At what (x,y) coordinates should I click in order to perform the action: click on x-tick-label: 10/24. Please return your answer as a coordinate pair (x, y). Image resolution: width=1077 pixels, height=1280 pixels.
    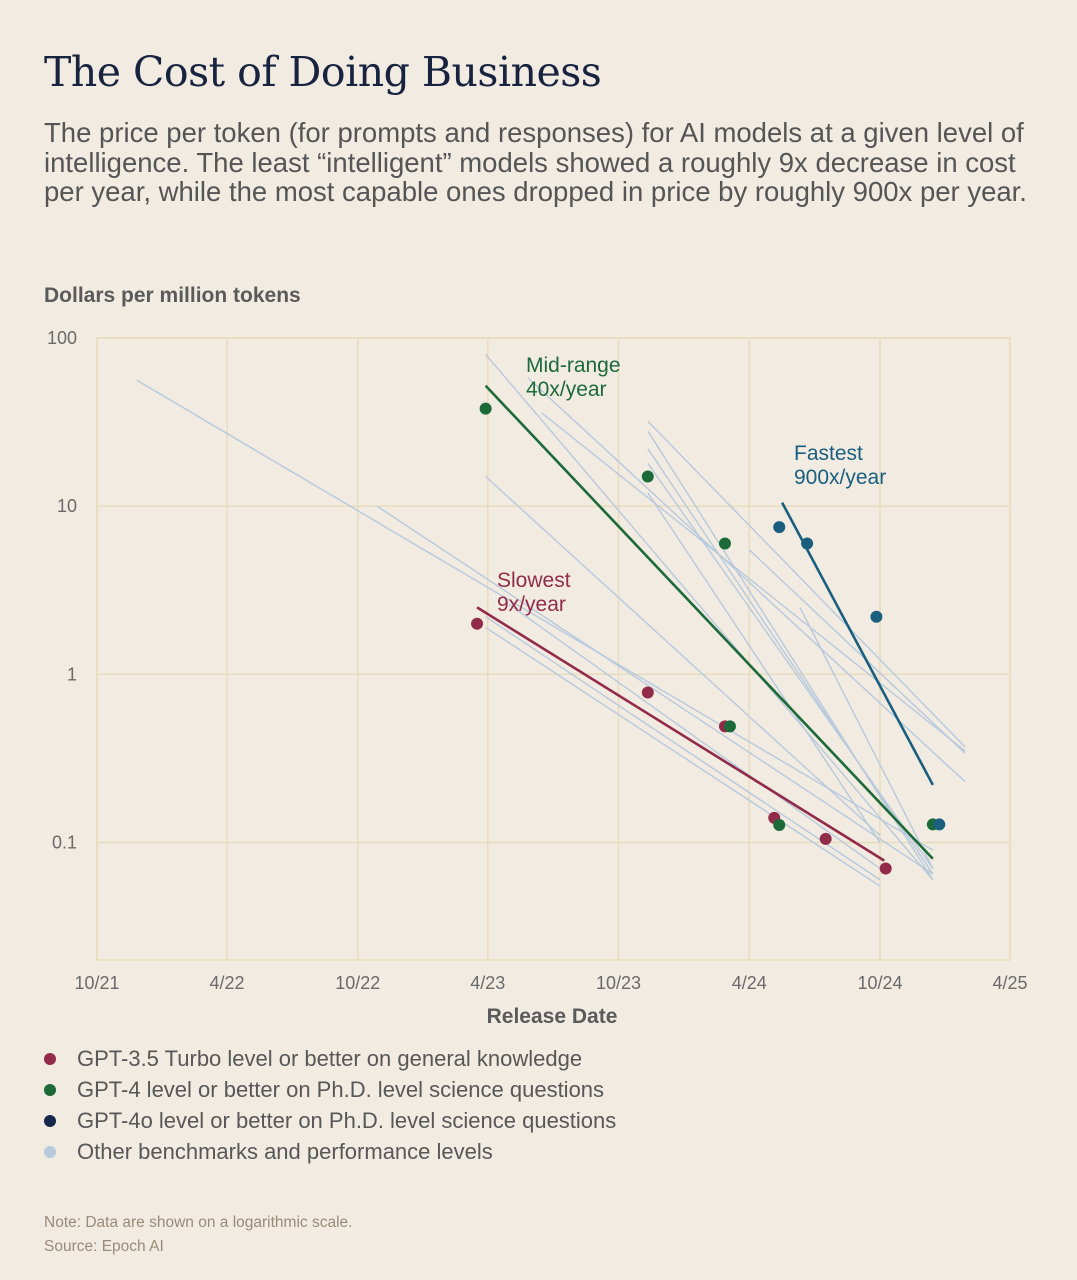
    Looking at the image, I should click on (879, 983).